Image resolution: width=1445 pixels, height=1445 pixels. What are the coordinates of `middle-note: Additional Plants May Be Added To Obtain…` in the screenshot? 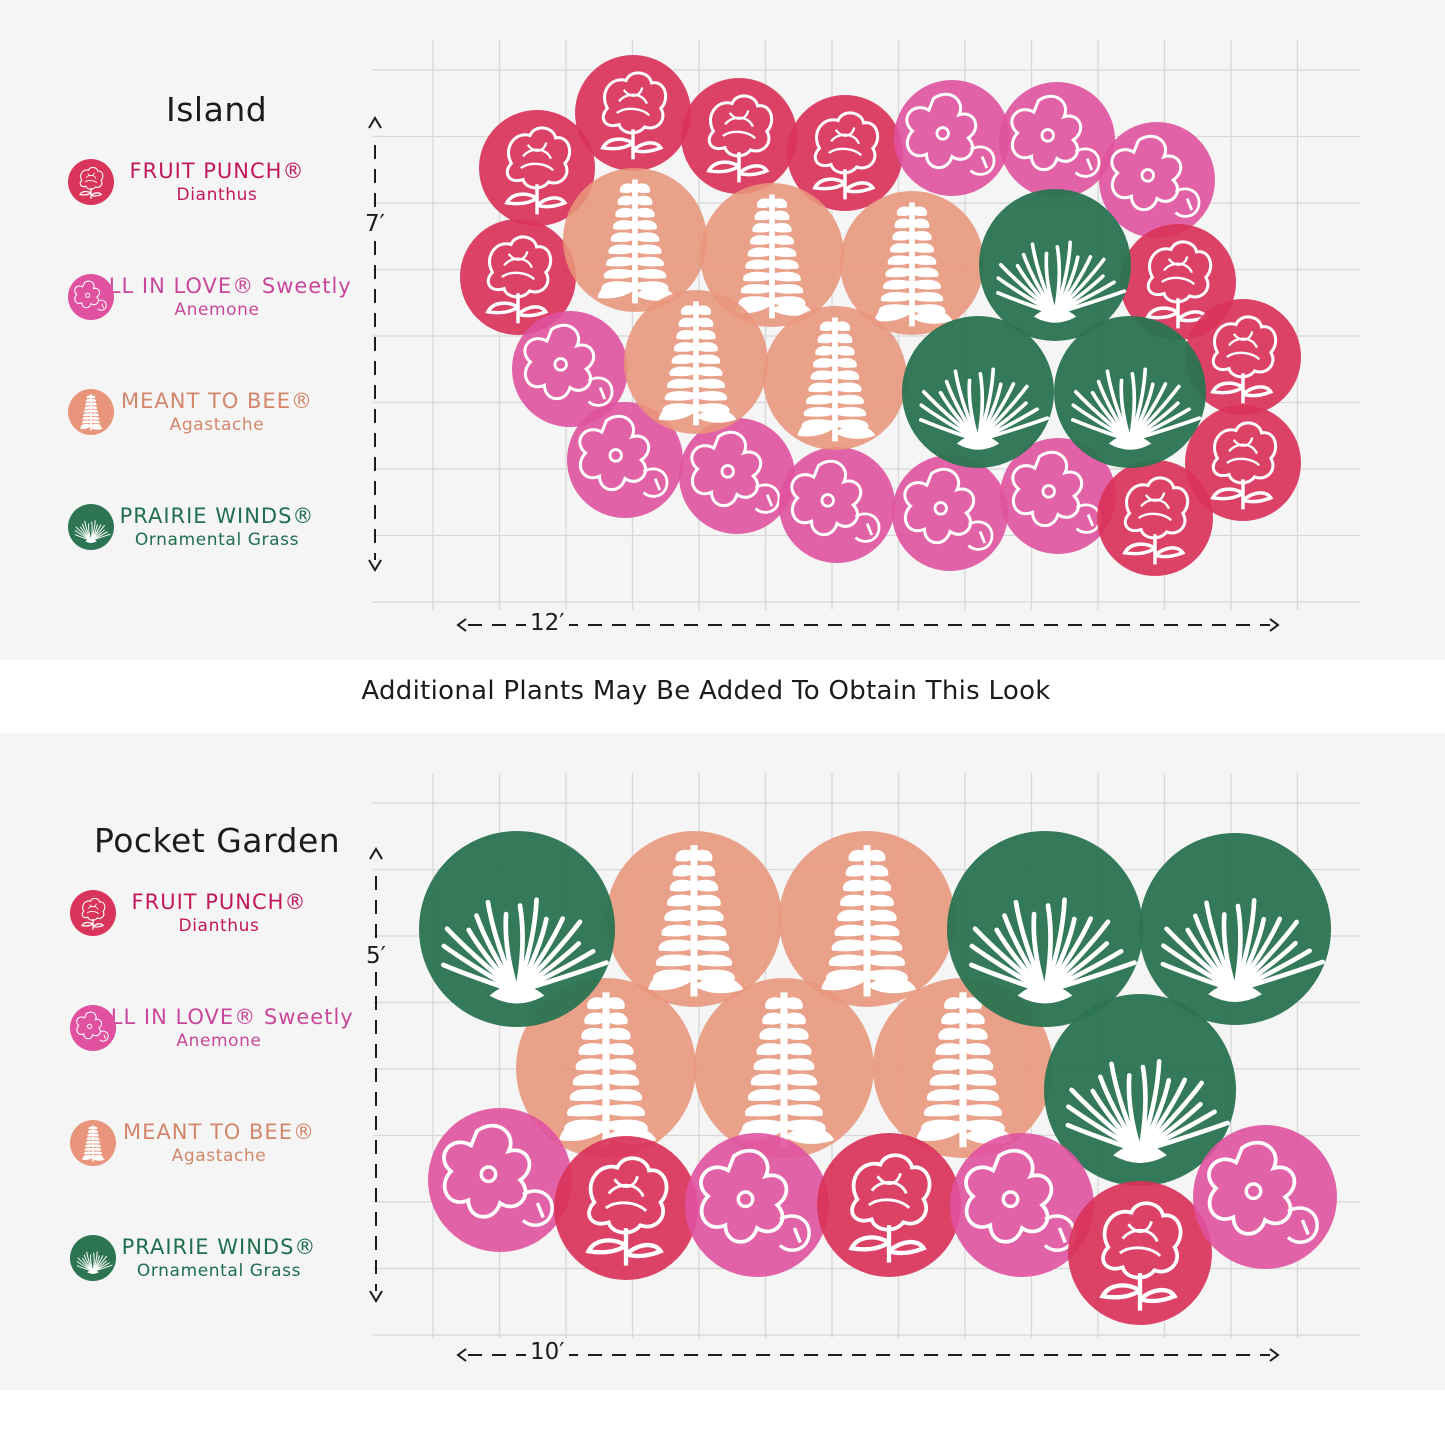 It's located at (706, 691).